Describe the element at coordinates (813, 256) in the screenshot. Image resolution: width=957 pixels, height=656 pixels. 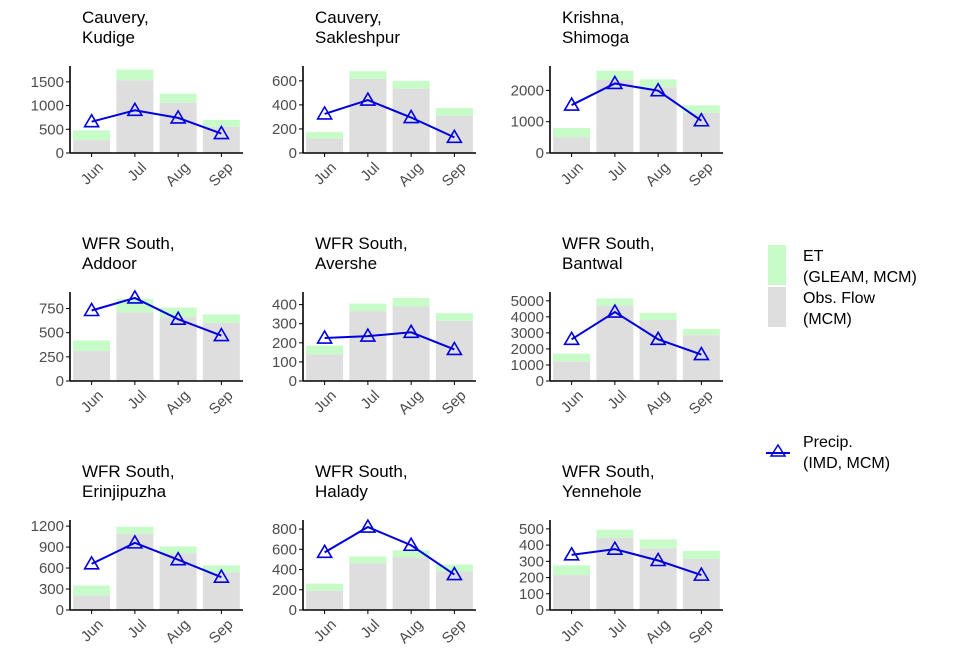
I see `legend-label-et-line1: ET` at that location.